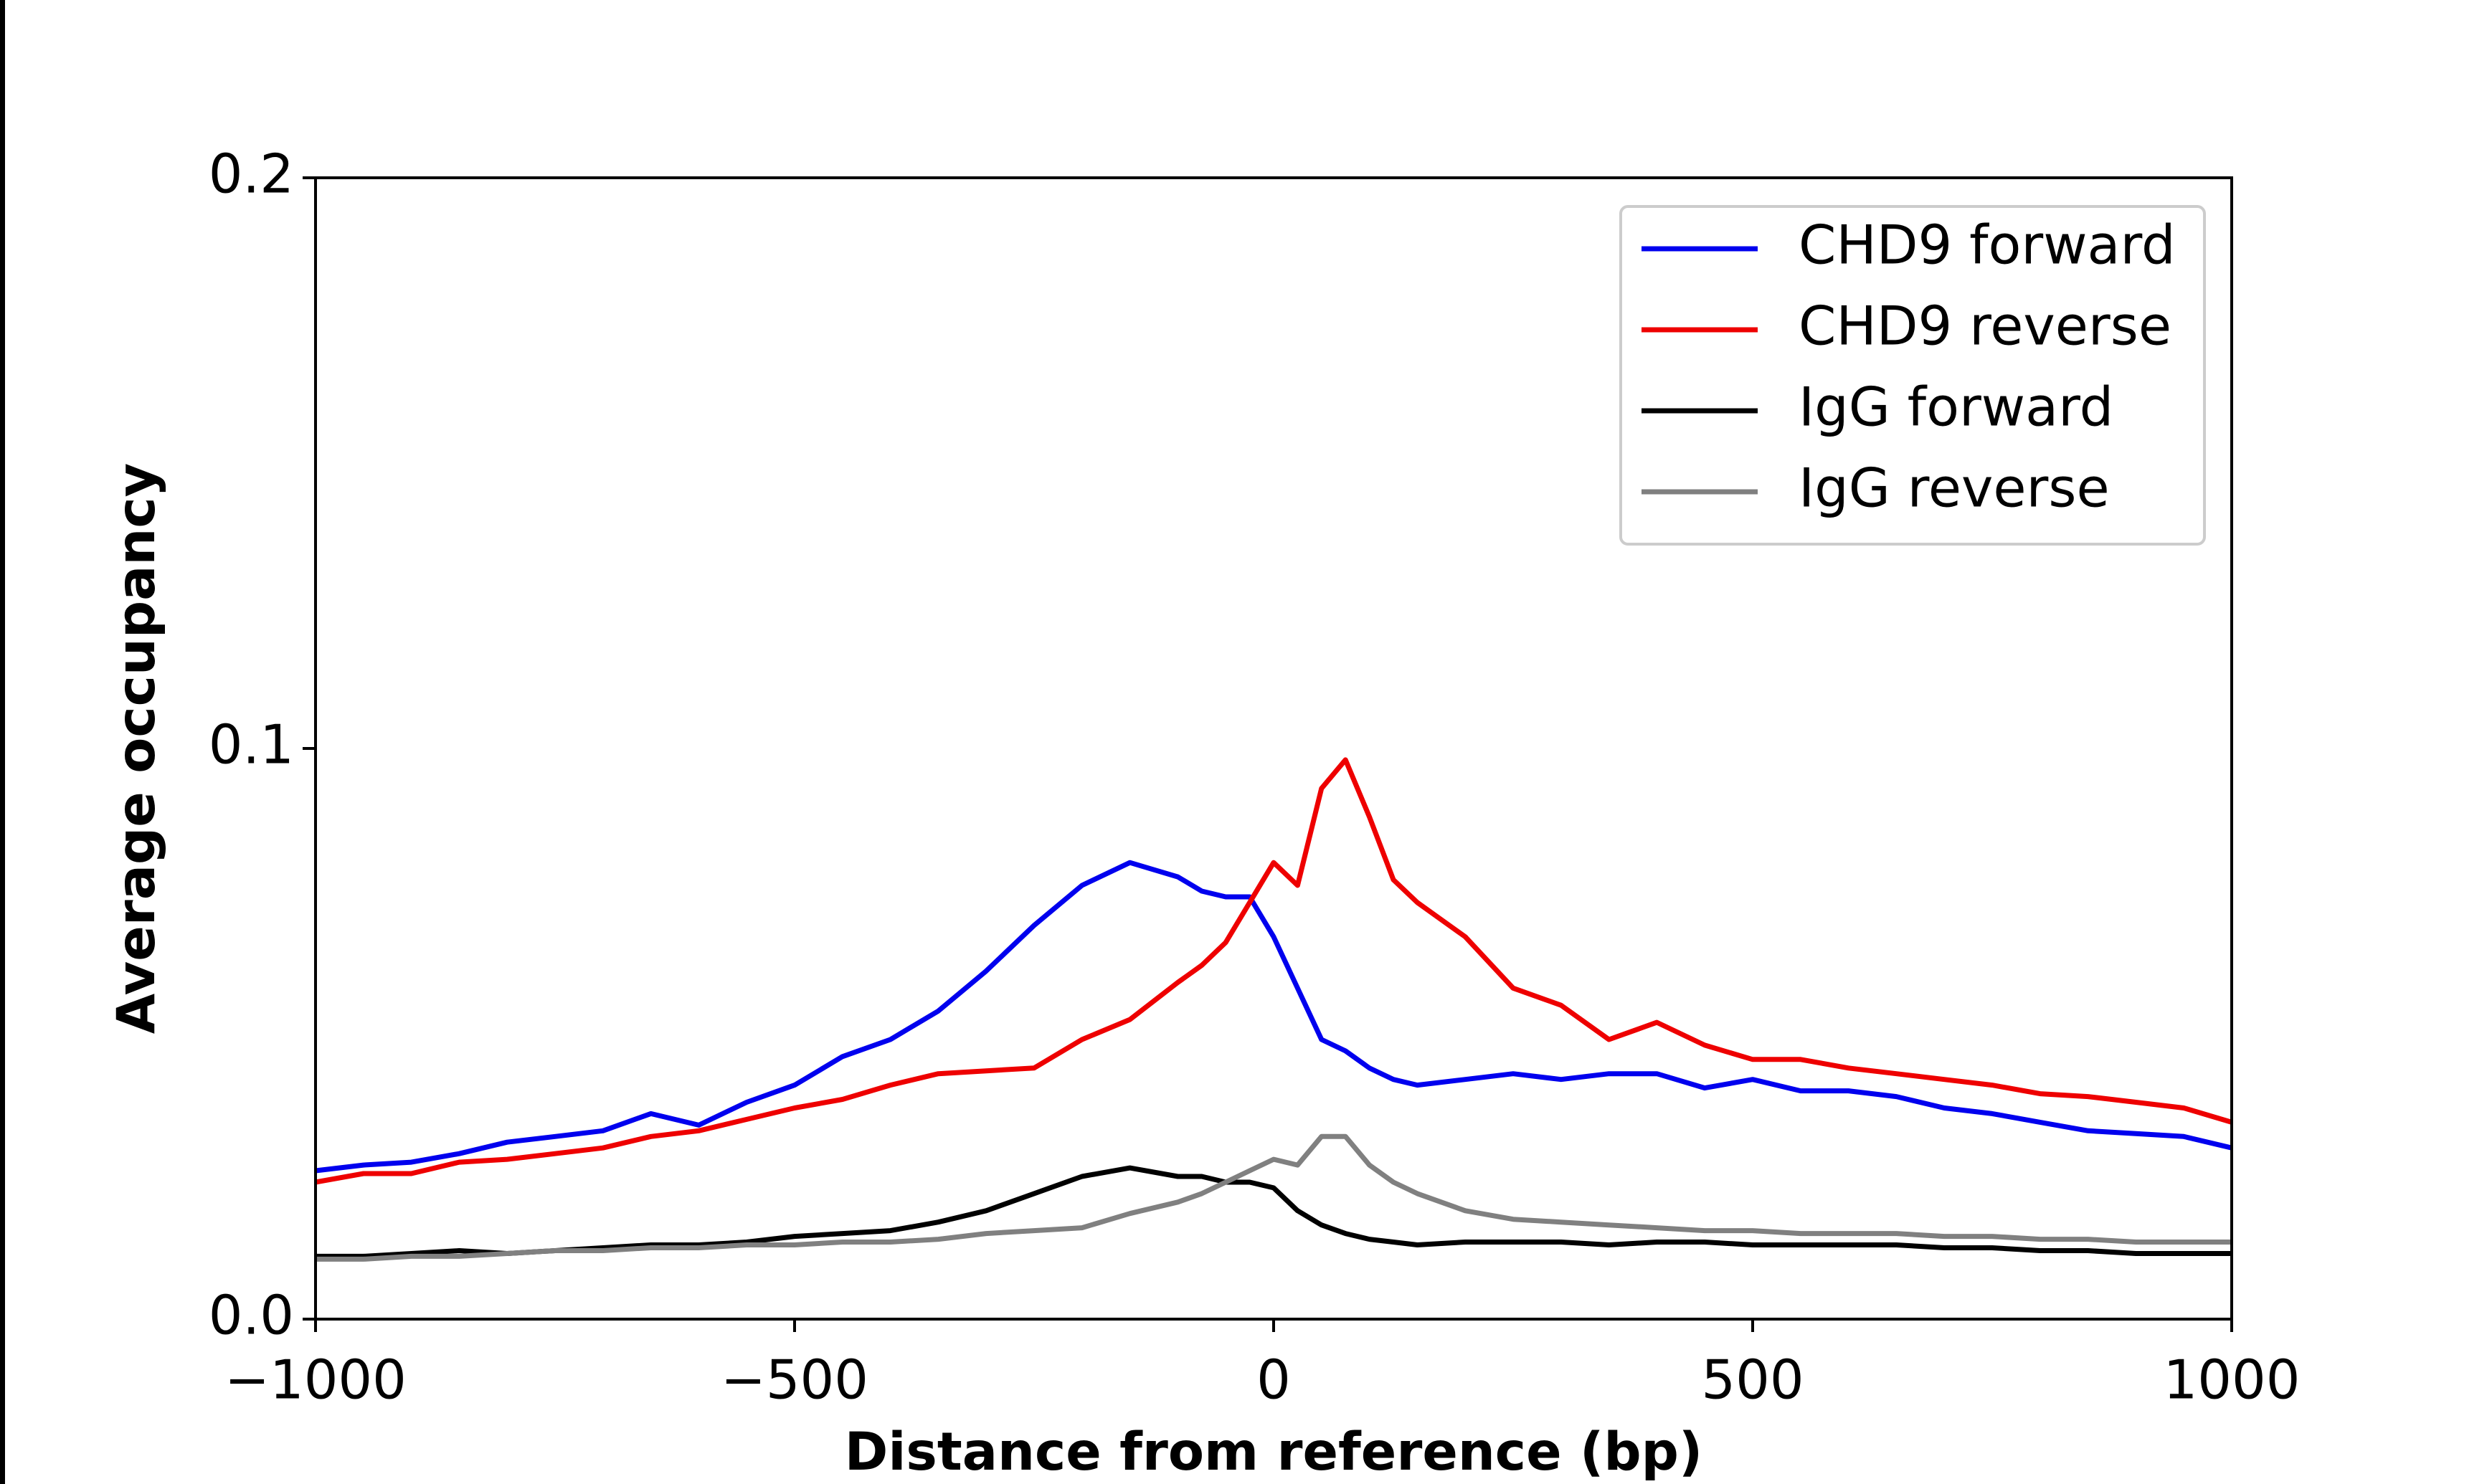 This screenshot has width=2487, height=1484. Describe the element at coordinates (1988, 245) in the screenshot. I see `legend-label: CHD9 forward` at that location.